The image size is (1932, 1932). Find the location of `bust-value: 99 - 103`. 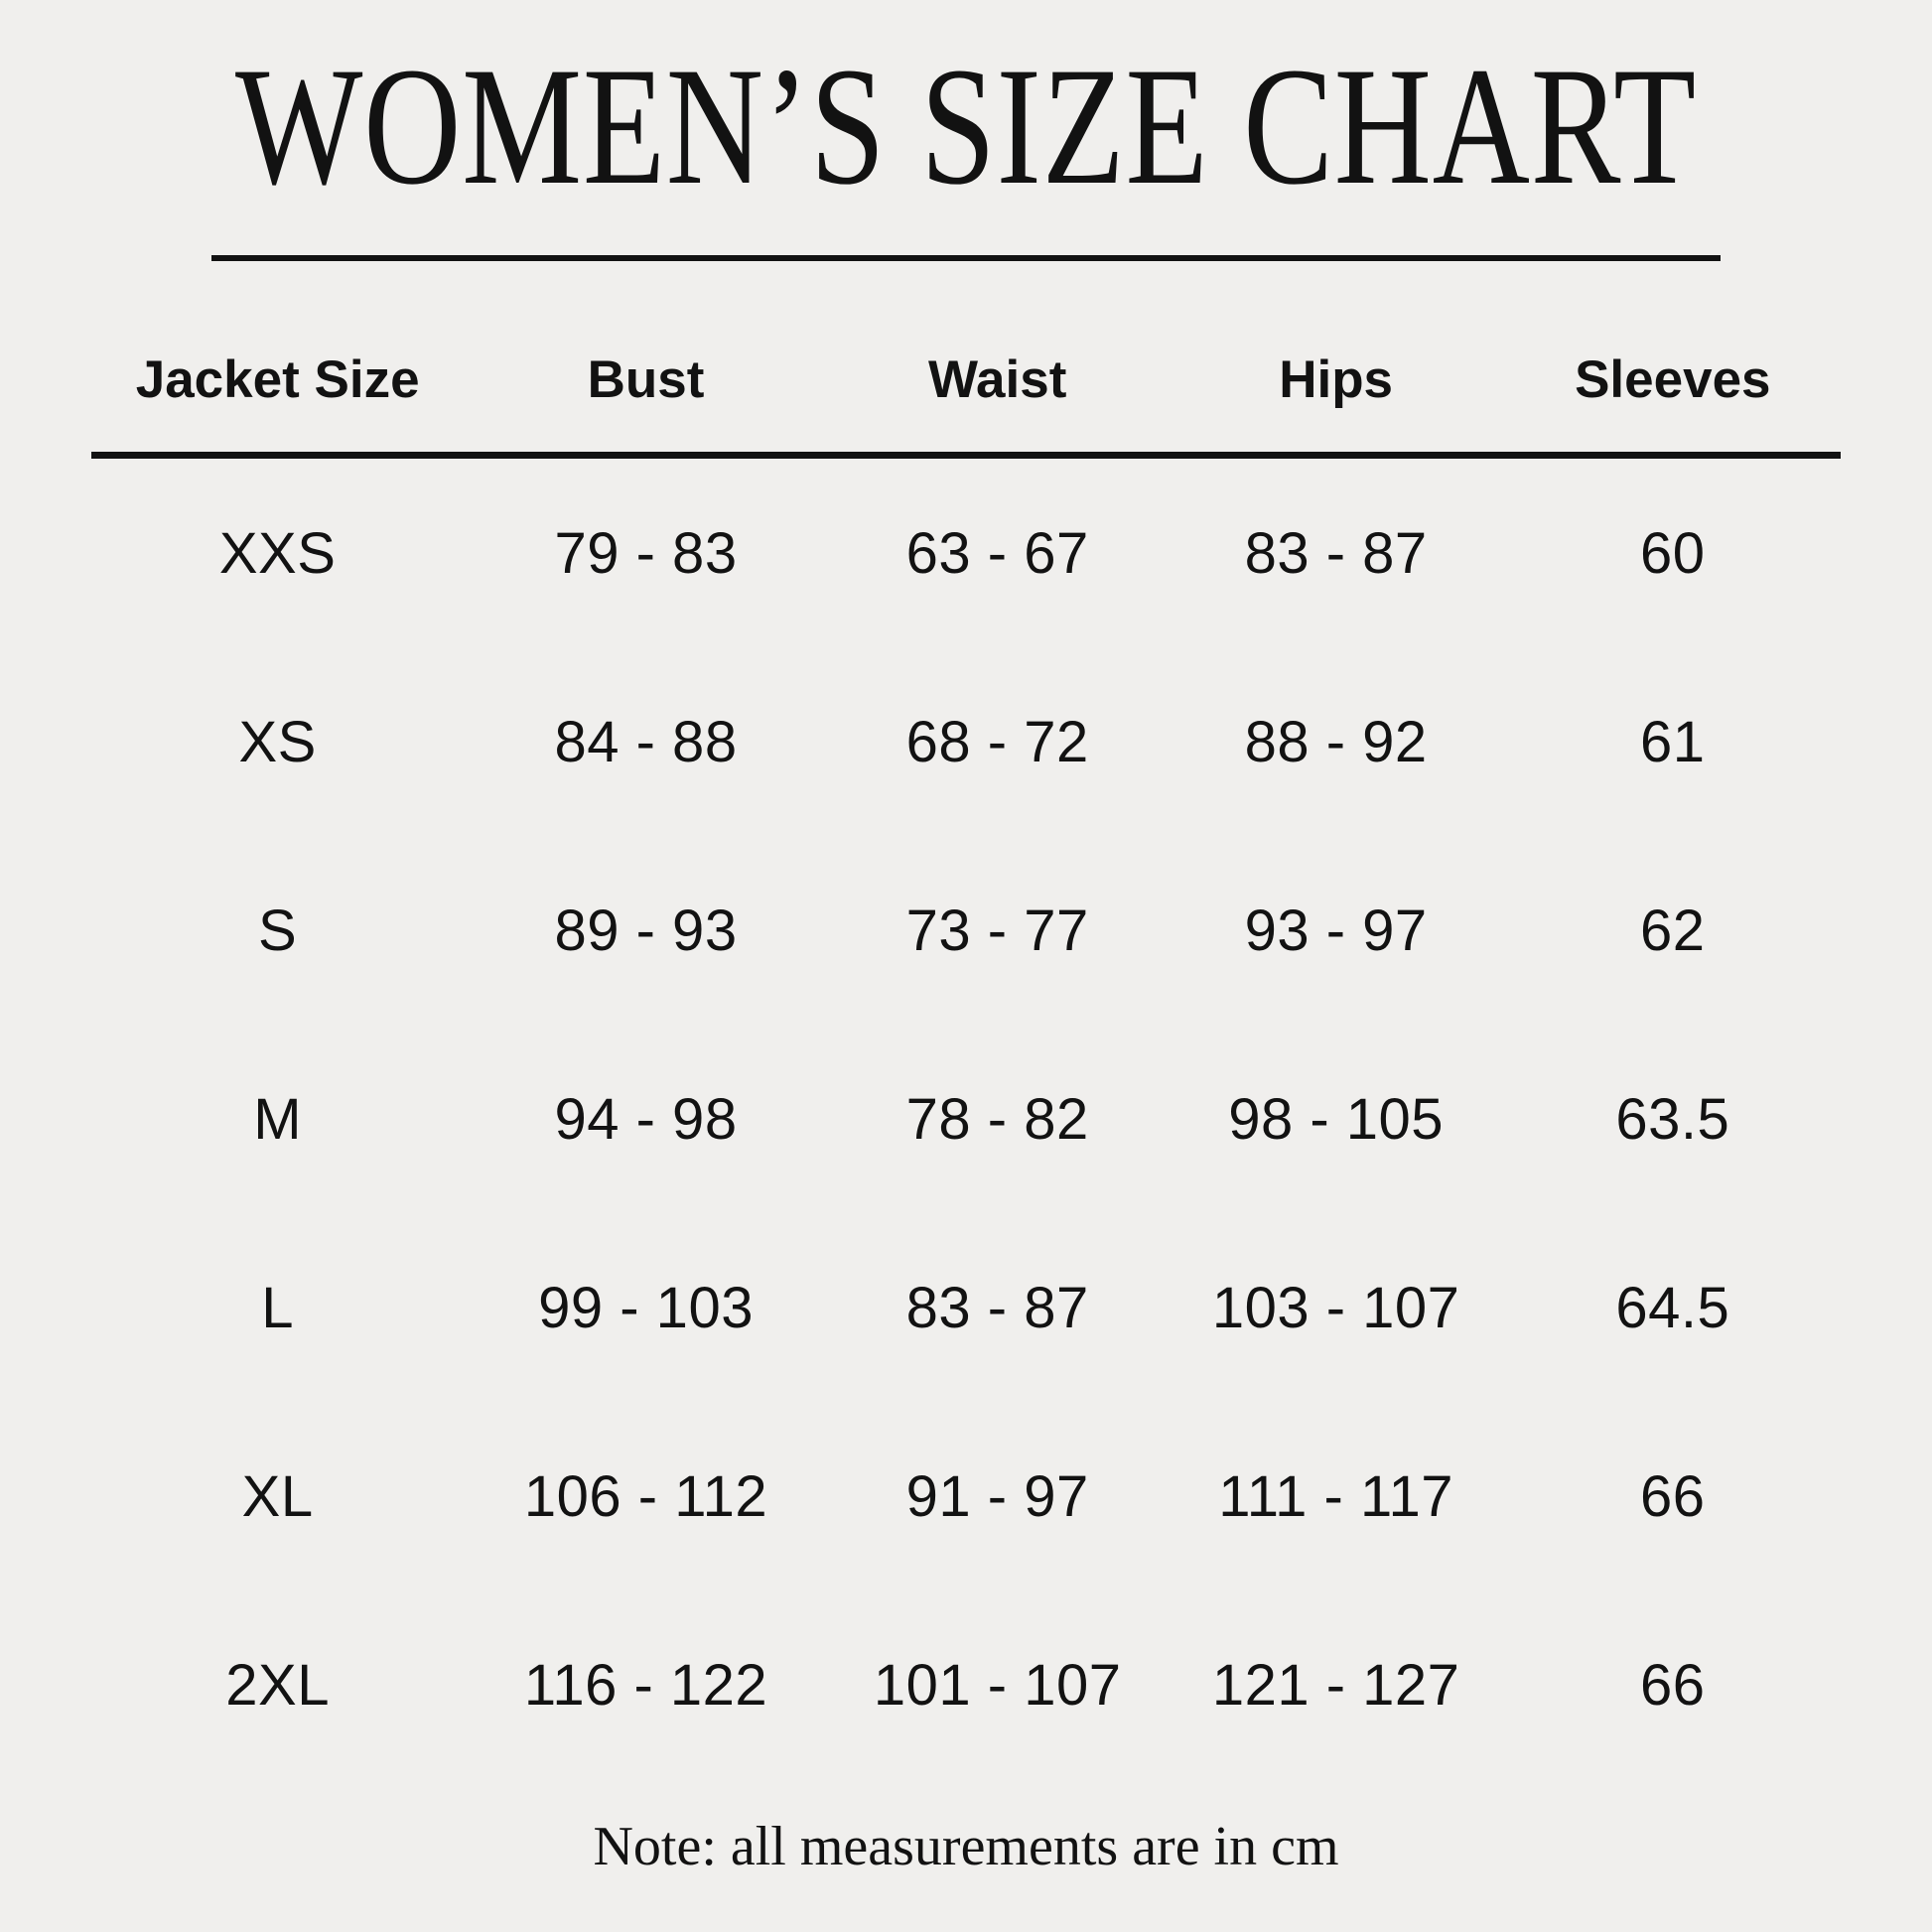

bust-value: 99 - 103 is located at coordinates (646, 1308).